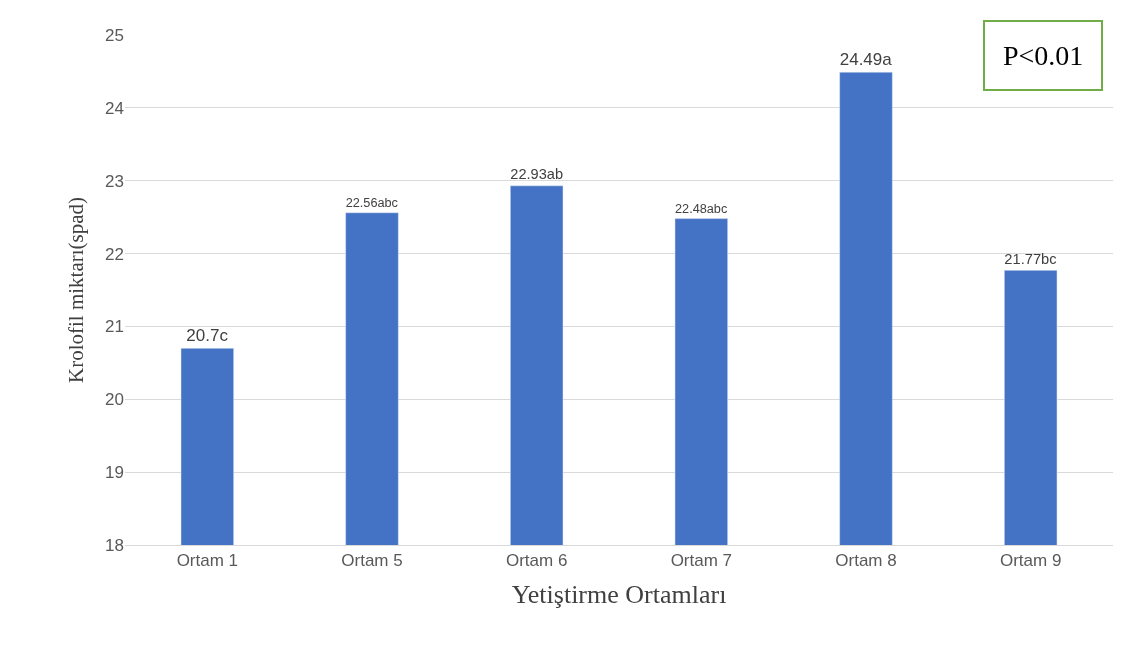 This screenshot has height=662, width=1143. What do you see at coordinates (114, 254) in the screenshot?
I see `y-tick-label: 22` at bounding box center [114, 254].